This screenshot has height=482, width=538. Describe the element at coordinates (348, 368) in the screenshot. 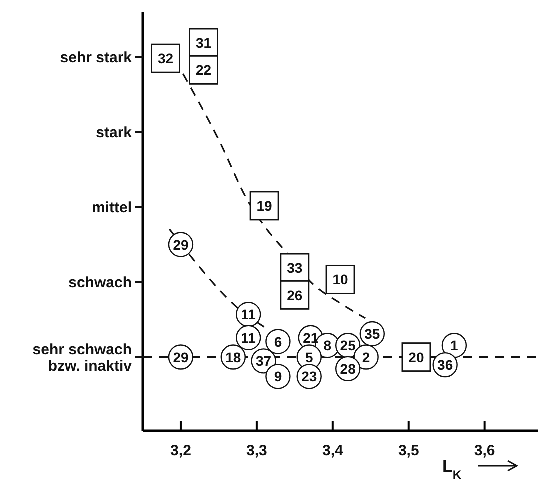

I see `annotation: 28` at that location.